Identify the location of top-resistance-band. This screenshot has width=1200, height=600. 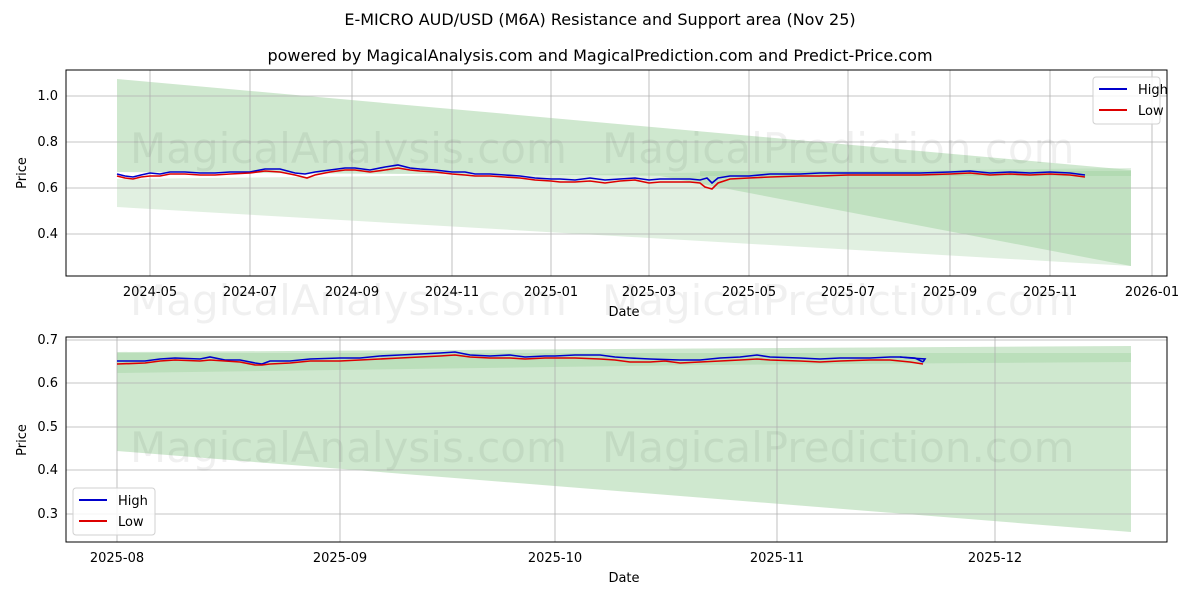
(624, 127).